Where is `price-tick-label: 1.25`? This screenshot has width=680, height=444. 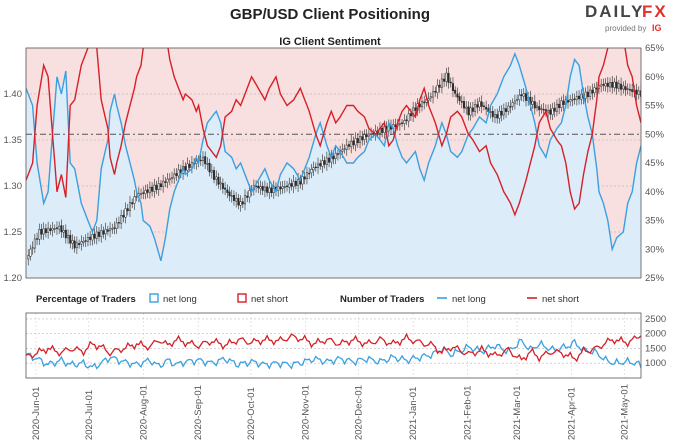
price-tick-label: 1.25 is located at coordinates (13, 232).